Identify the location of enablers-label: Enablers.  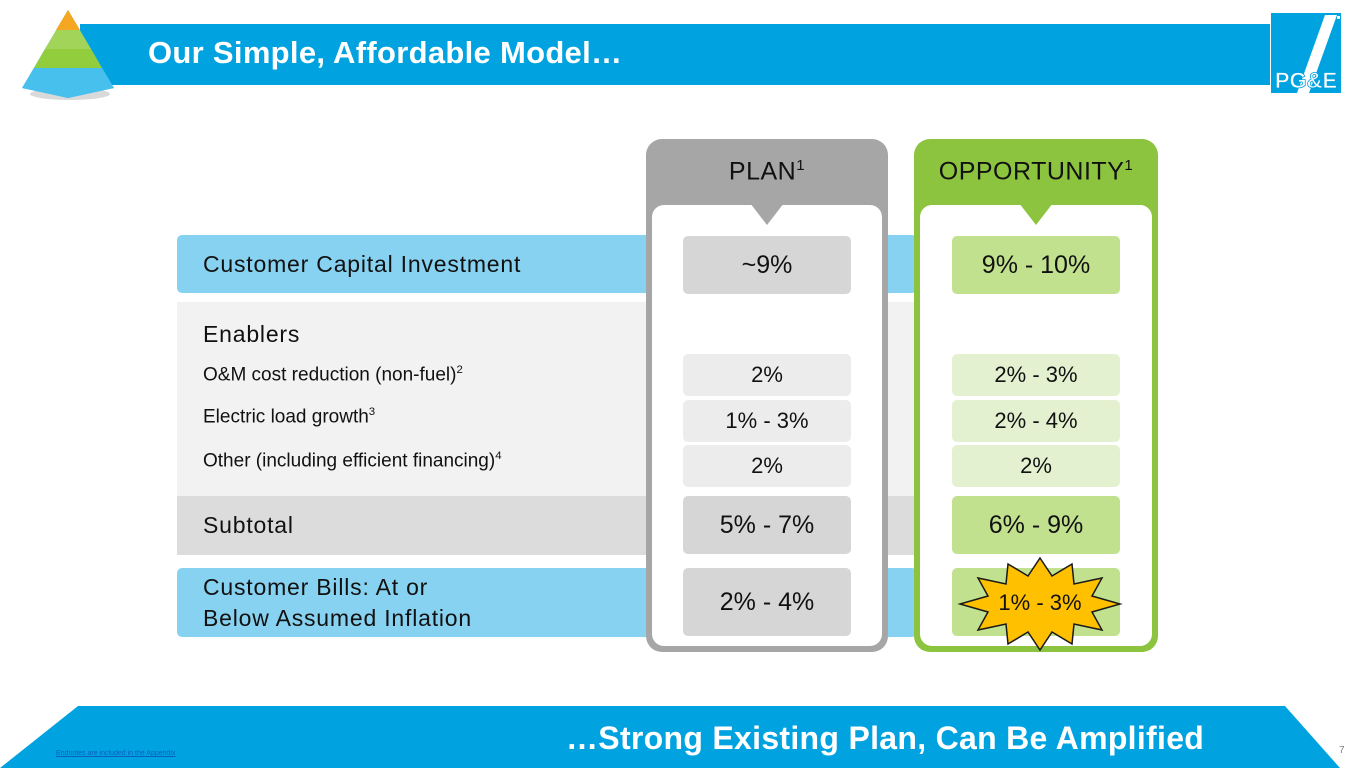
(252, 334).